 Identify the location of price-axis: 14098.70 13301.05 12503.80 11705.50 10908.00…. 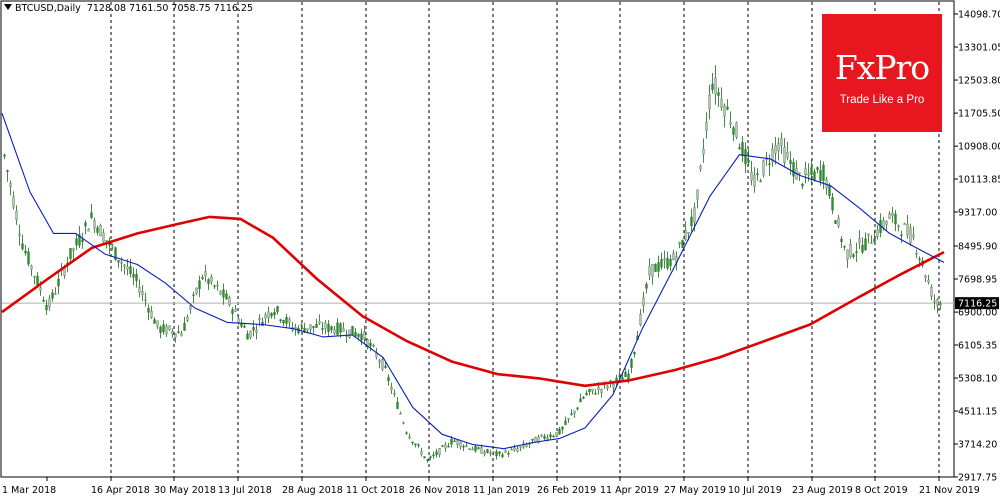
(977, 247).